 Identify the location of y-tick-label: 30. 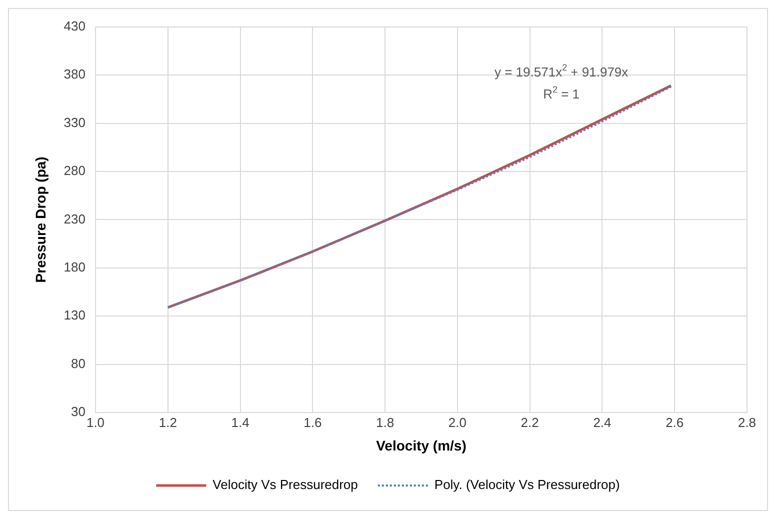
(78, 412).